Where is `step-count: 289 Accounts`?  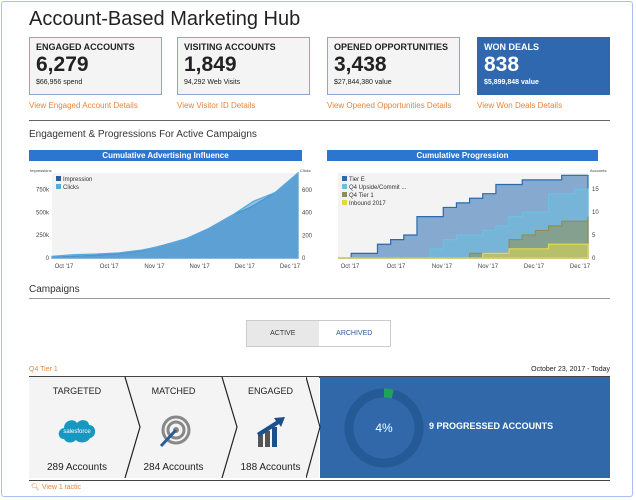
step-count: 289 Accounts is located at coordinates (77, 467).